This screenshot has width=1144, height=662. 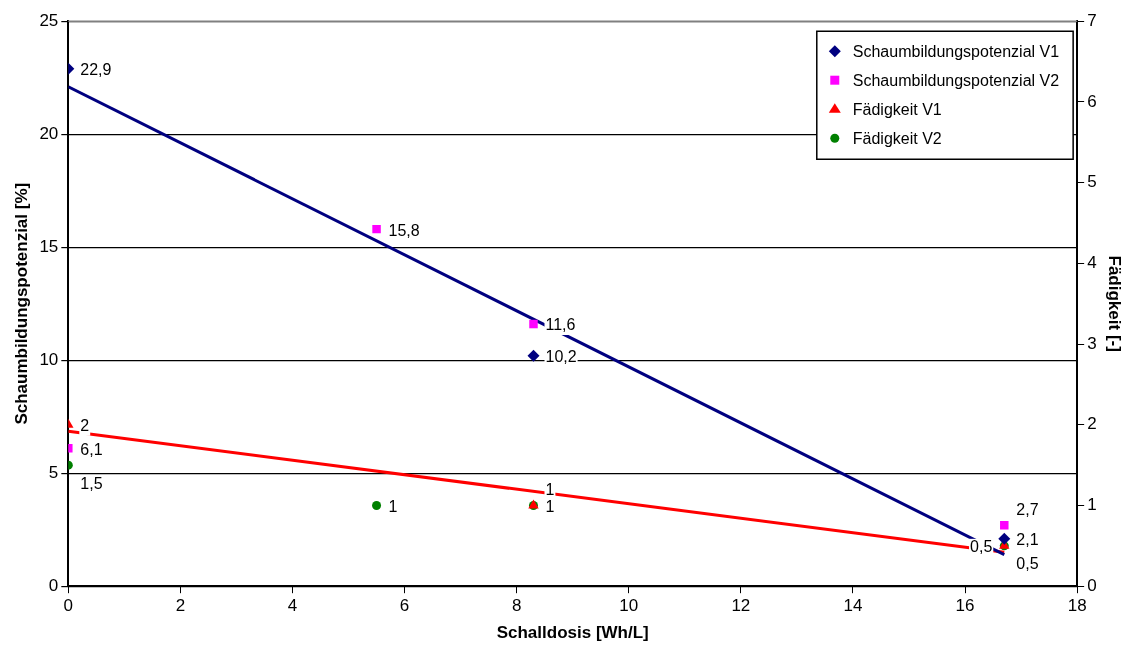 What do you see at coordinates (572, 633) in the screenshot?
I see `x-axis-title: Schalldosis [Wh/L]` at bounding box center [572, 633].